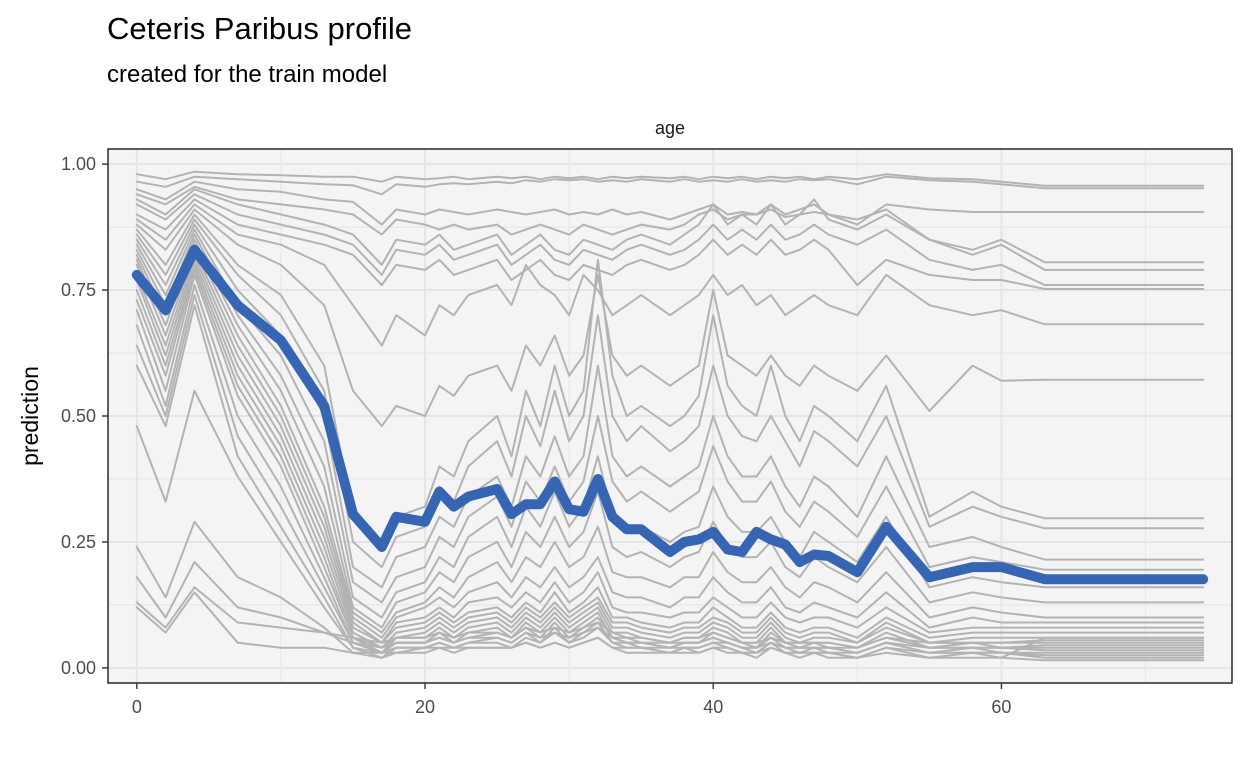  I want to click on y-axis: 0.00 0.25 0.50 0.75 1.00, so click(84, 416).